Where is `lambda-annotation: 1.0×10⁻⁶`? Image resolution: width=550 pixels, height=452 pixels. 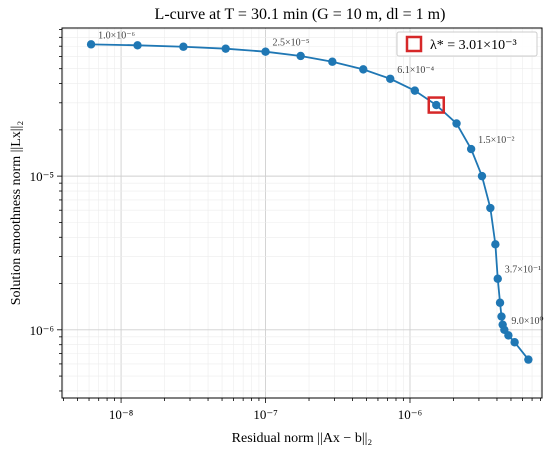
lambda-annotation: 1.0×10⁻⁶ is located at coordinates (116, 35).